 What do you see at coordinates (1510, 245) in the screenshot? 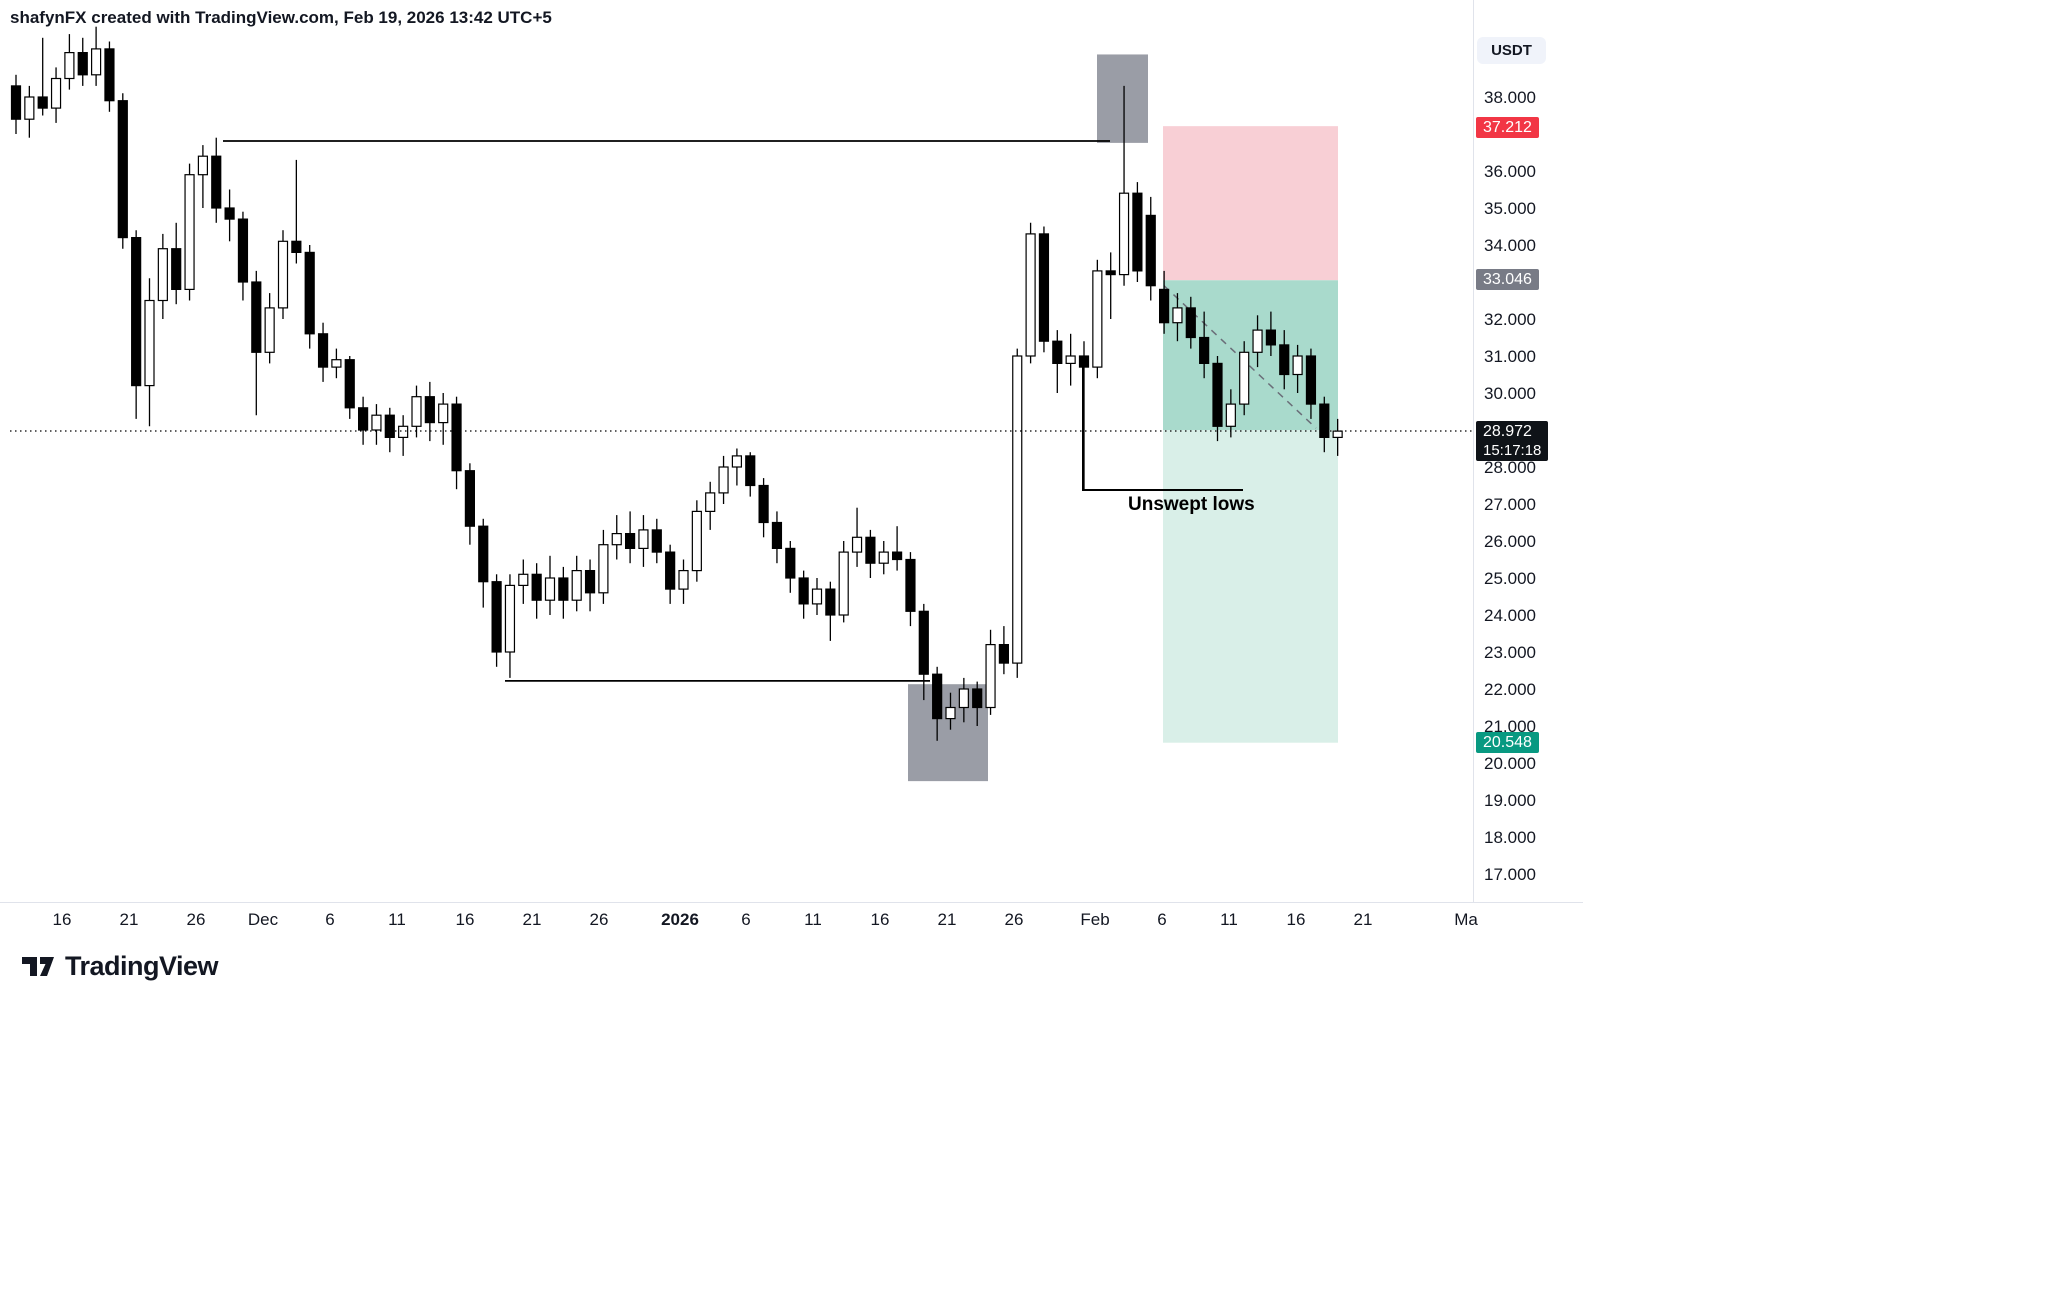
I see `price-axis-label: 34.000` at bounding box center [1510, 245].